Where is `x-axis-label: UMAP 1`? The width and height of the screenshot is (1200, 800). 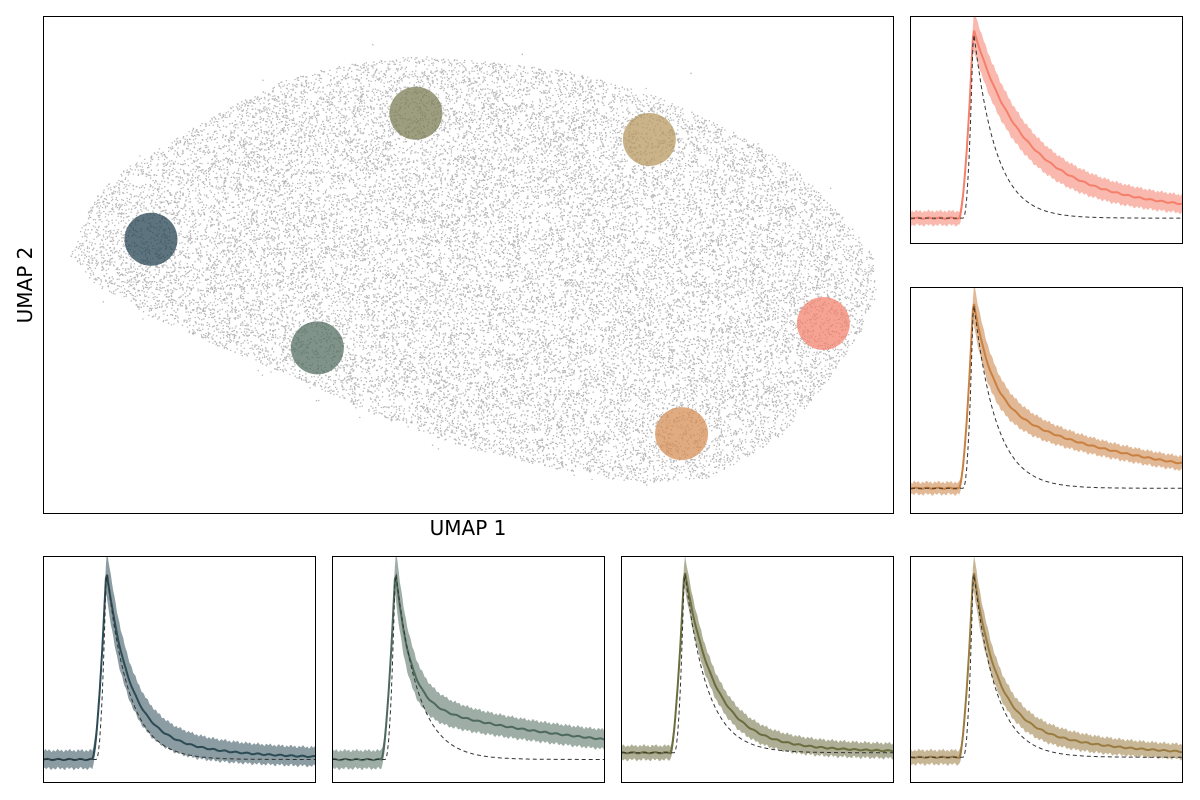 x-axis-label: UMAP 1 is located at coordinates (468, 528).